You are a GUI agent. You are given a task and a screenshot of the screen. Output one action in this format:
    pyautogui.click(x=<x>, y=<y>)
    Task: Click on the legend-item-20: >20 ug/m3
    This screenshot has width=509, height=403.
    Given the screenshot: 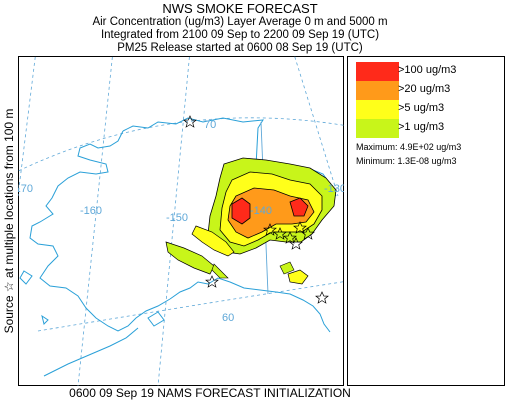 What is the action you would take?
    pyautogui.click(x=428, y=90)
    